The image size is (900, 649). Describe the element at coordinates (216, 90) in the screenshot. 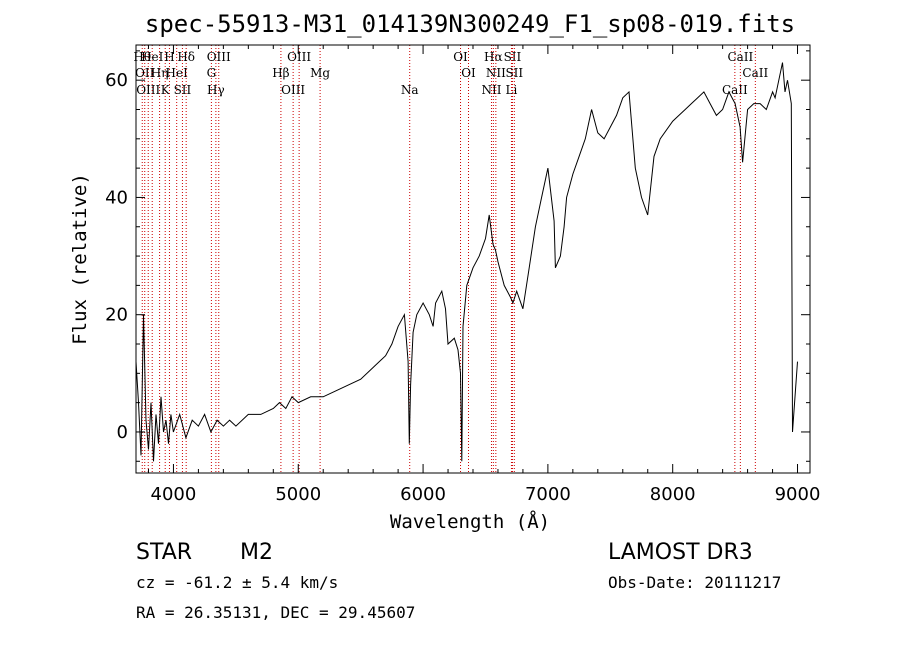

I see `line-marker-label: Hγ` at that location.